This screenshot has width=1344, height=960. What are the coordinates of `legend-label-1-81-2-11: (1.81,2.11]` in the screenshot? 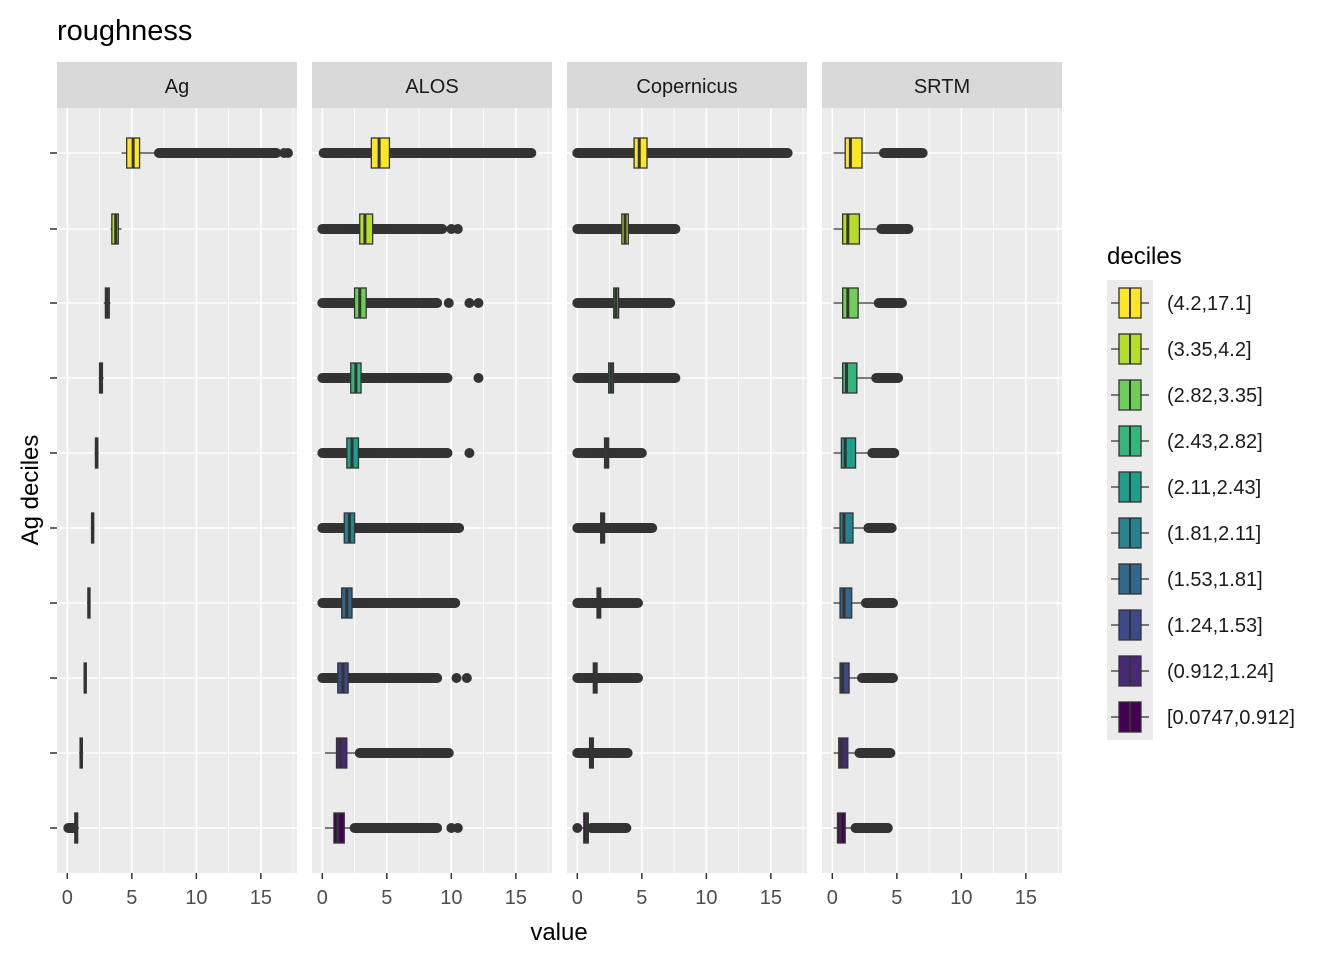 It's located at (1214, 534).